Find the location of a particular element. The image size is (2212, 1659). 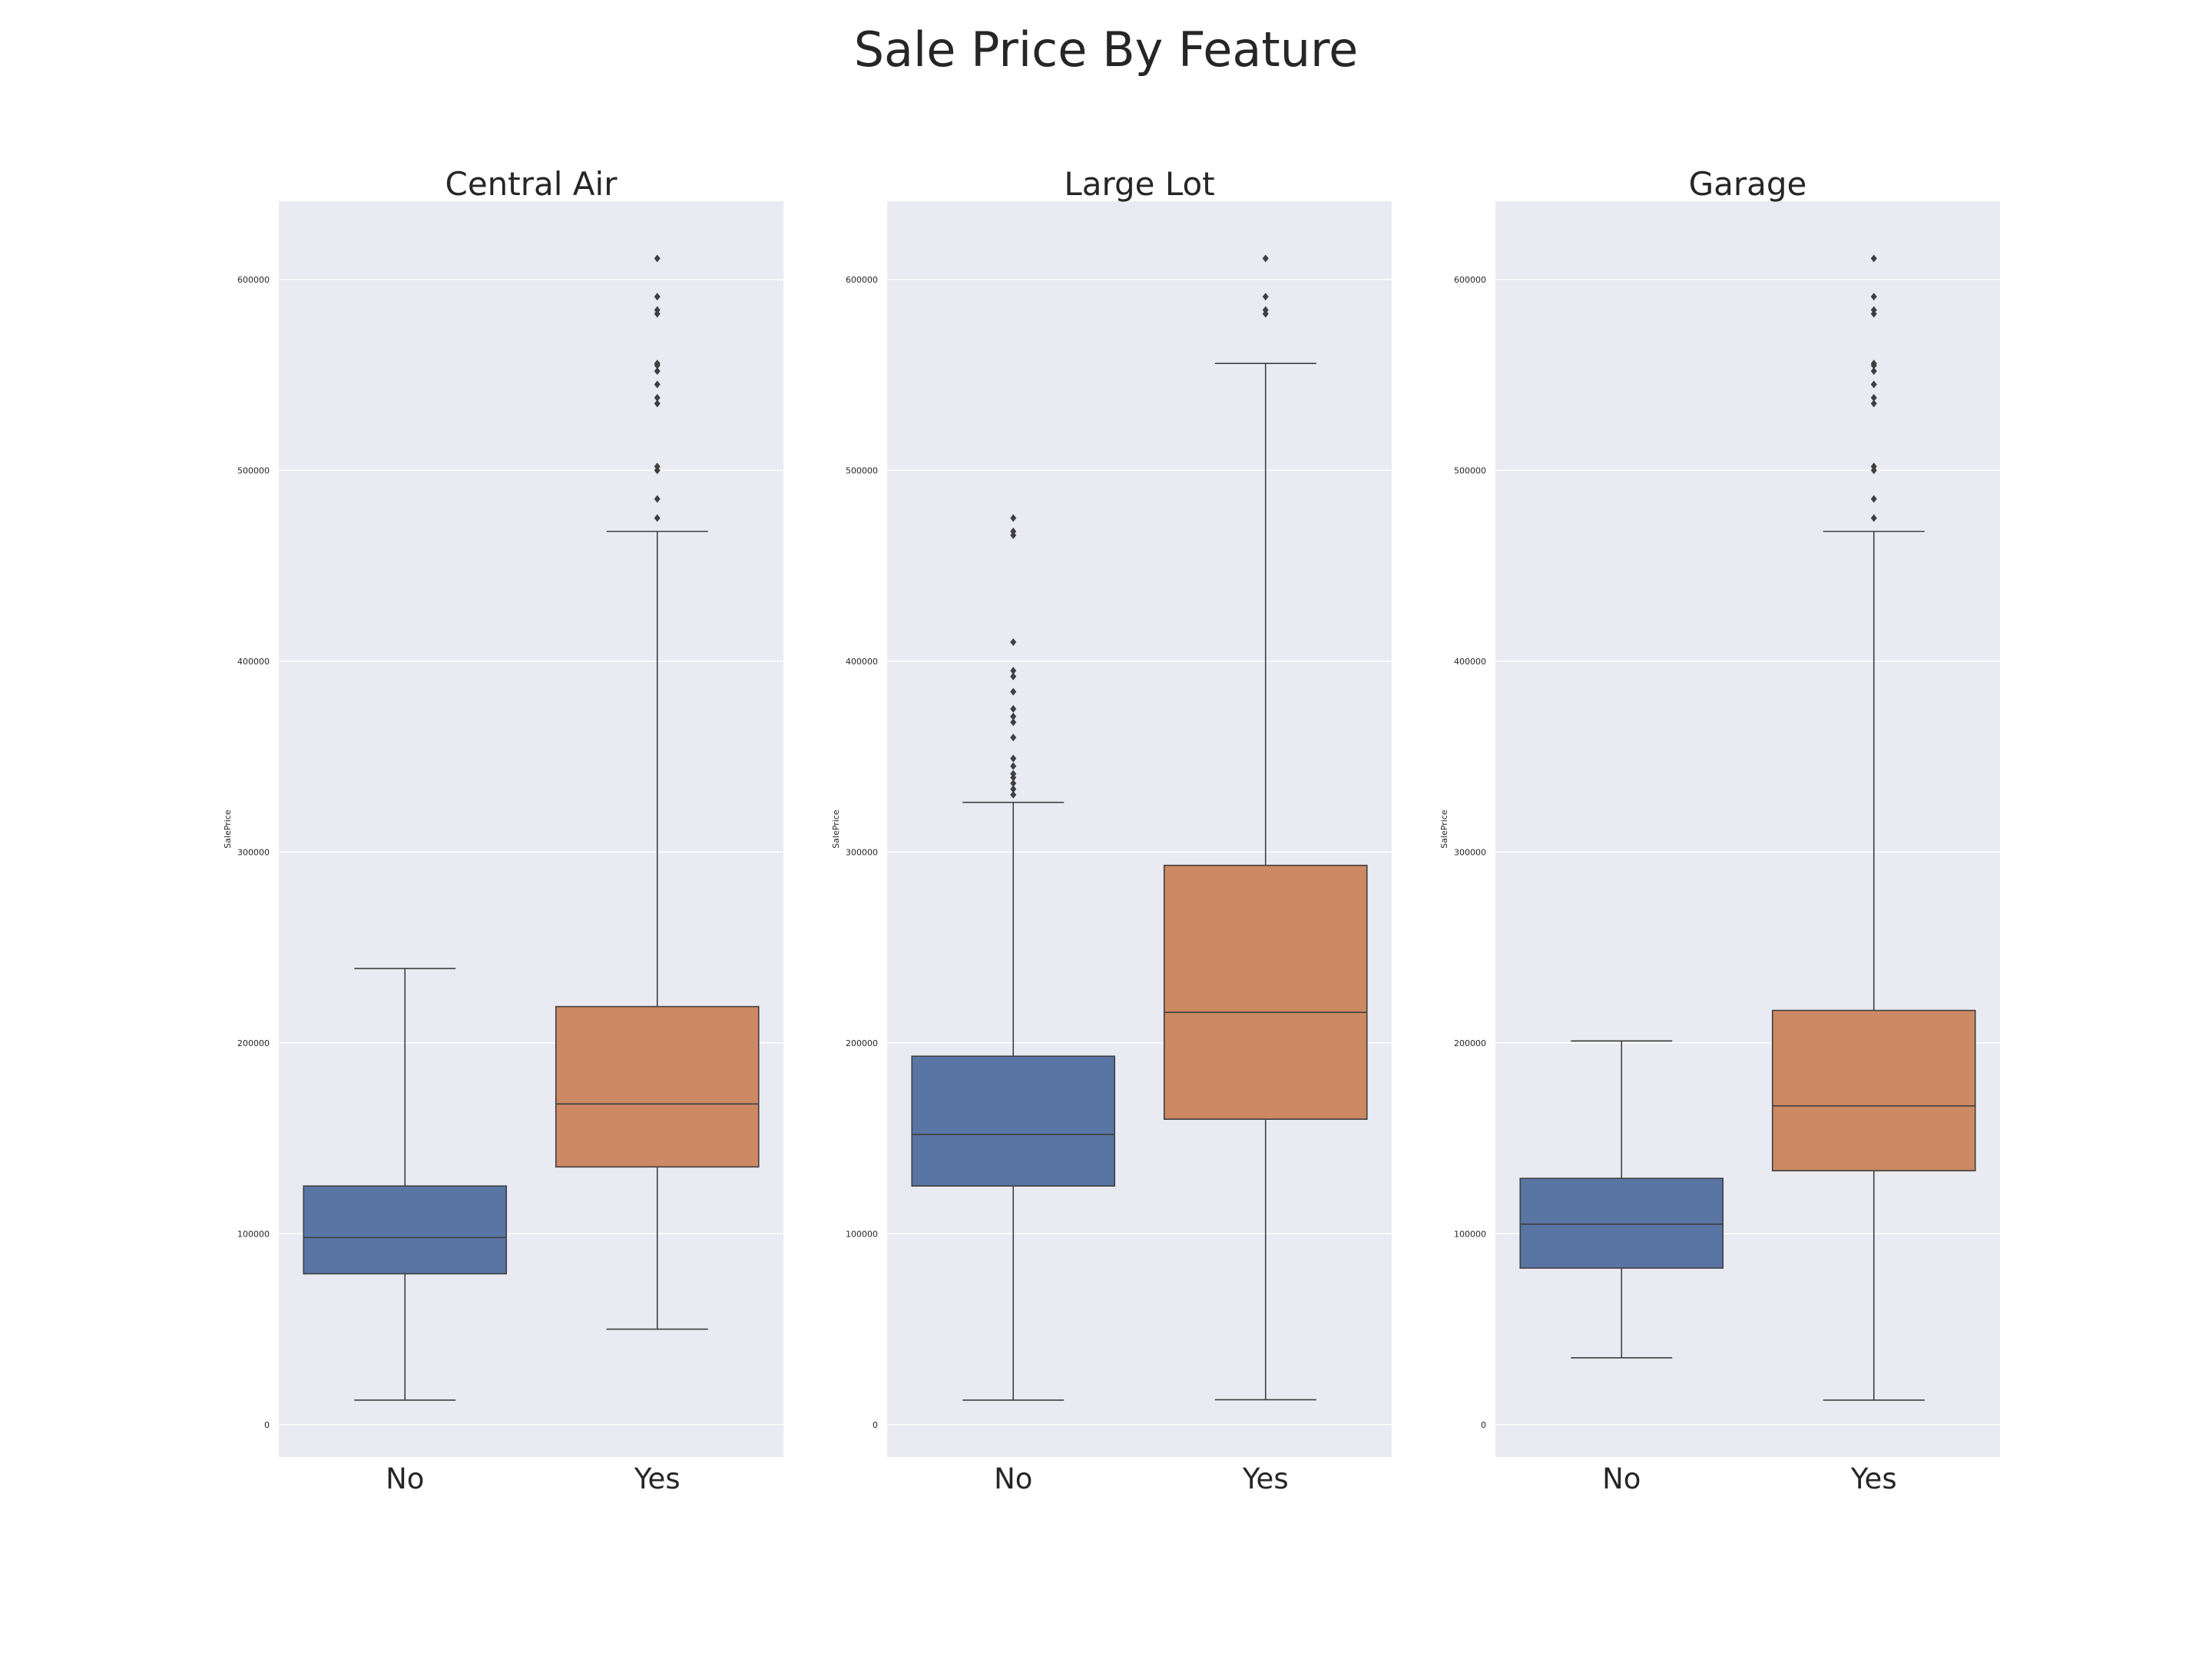

panel-title: Central Air is located at coordinates (531, 184).